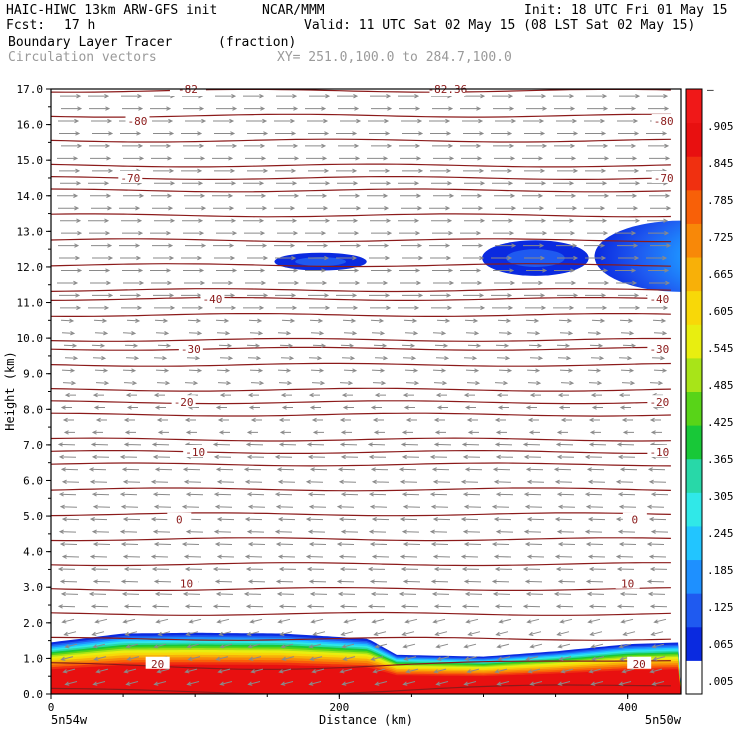  I want to click on y-tick-label: 8.0, so click(33, 409).